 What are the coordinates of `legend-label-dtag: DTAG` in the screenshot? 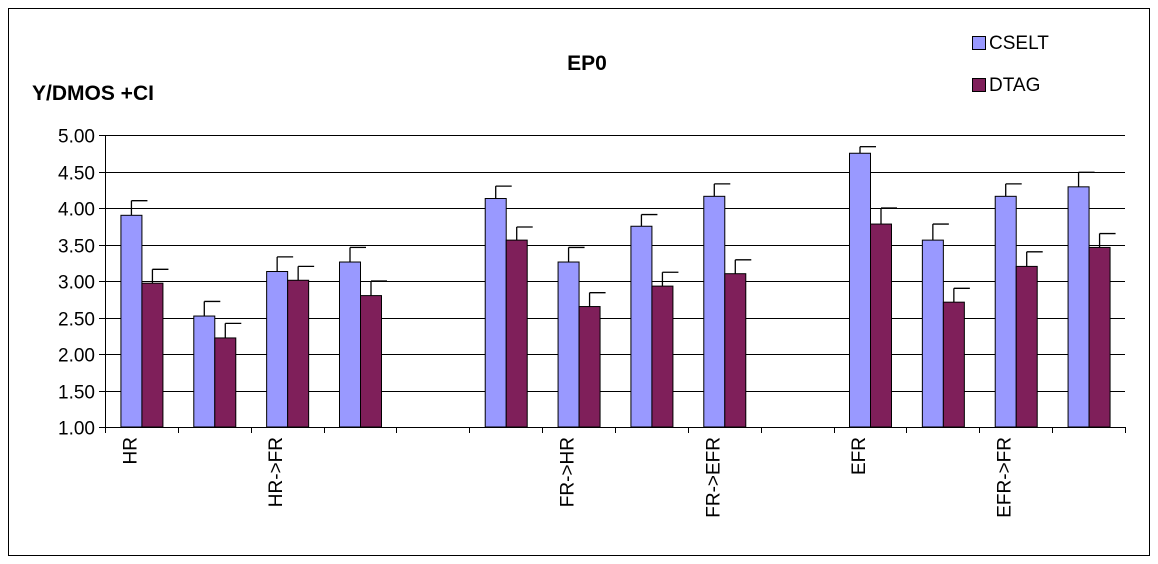 It's located at (1014, 85).